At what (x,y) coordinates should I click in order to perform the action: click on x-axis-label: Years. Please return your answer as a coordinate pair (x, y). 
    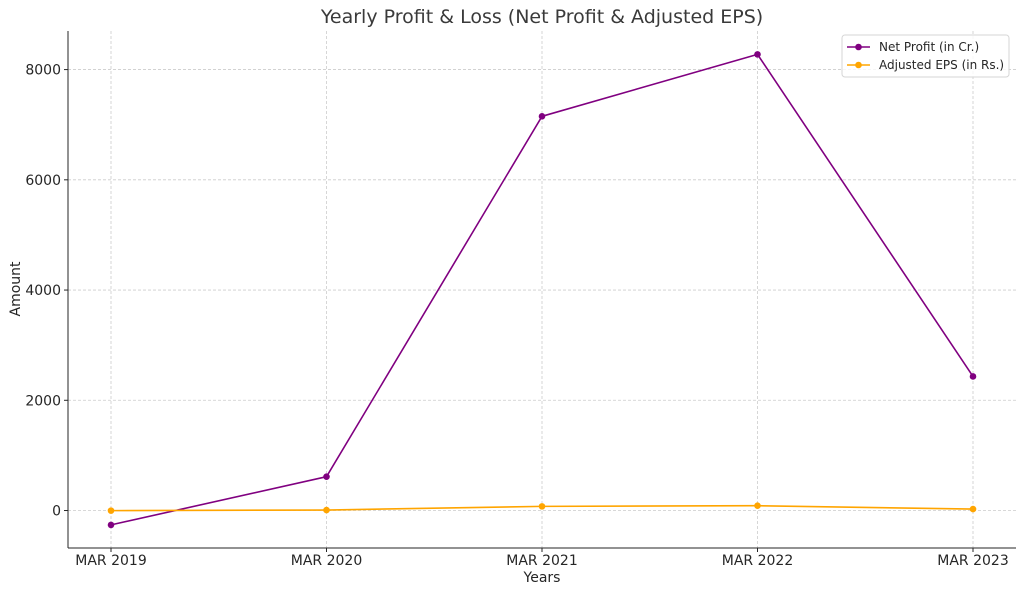
    Looking at the image, I should click on (542, 578).